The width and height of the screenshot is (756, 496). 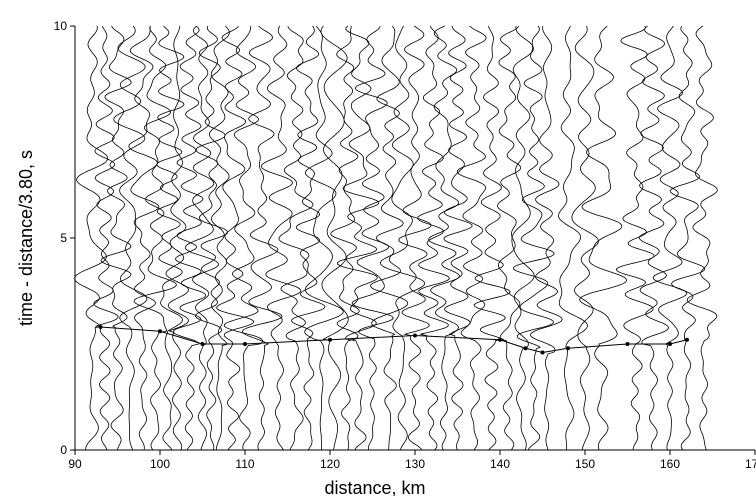 I want to click on x-tick-label: 170, so click(x=750, y=464).